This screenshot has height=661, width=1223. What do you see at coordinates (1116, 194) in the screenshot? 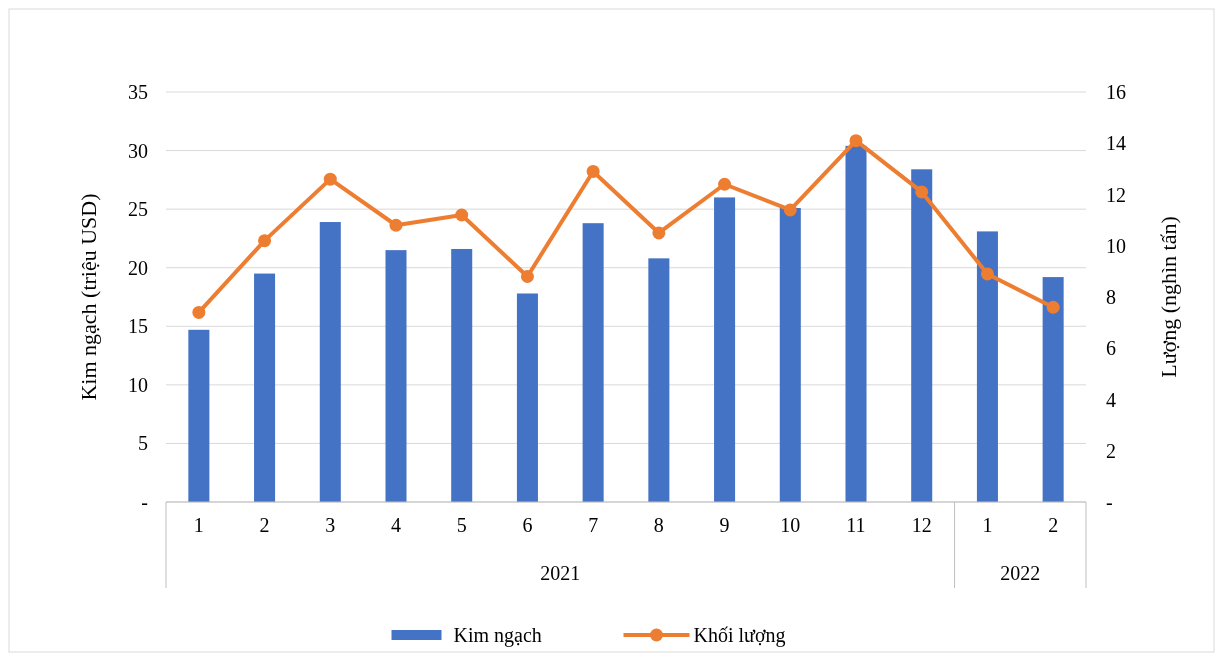
I see `y2-tick-label: 12` at bounding box center [1116, 194].